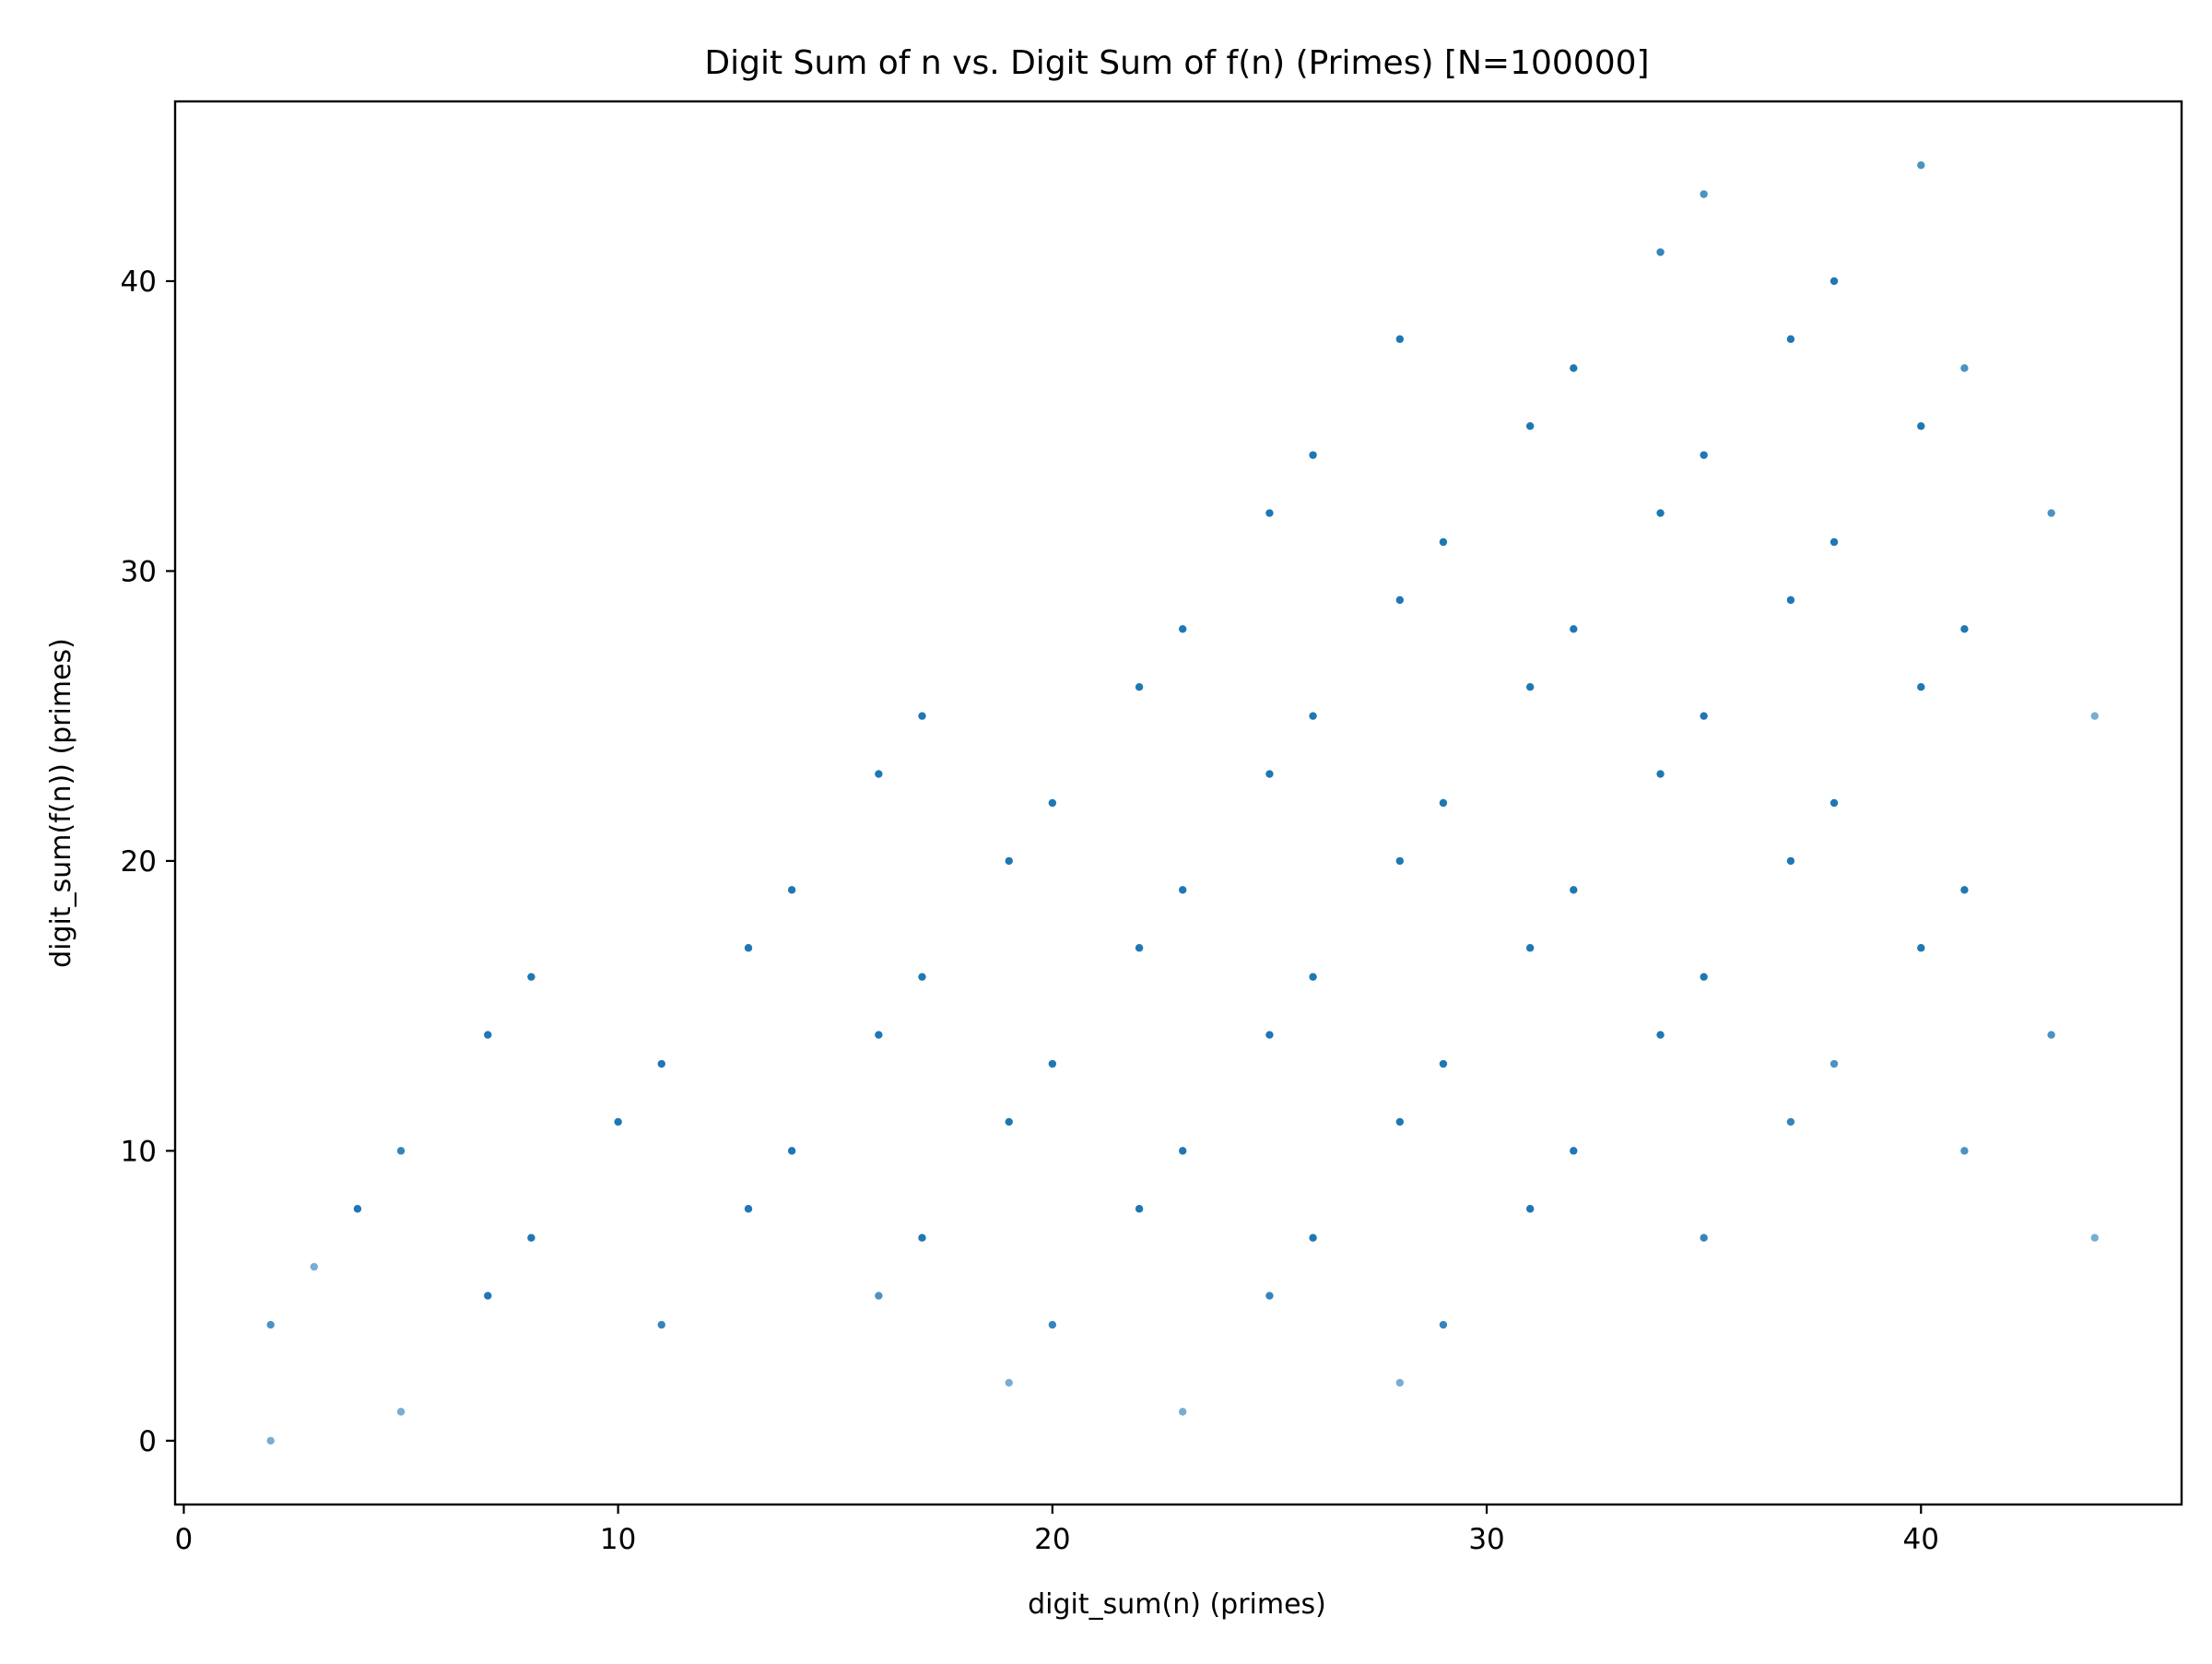 The height and width of the screenshot is (1664, 2212). Describe the element at coordinates (1486, 1539) in the screenshot. I see `x-tick-label: 30` at that location.